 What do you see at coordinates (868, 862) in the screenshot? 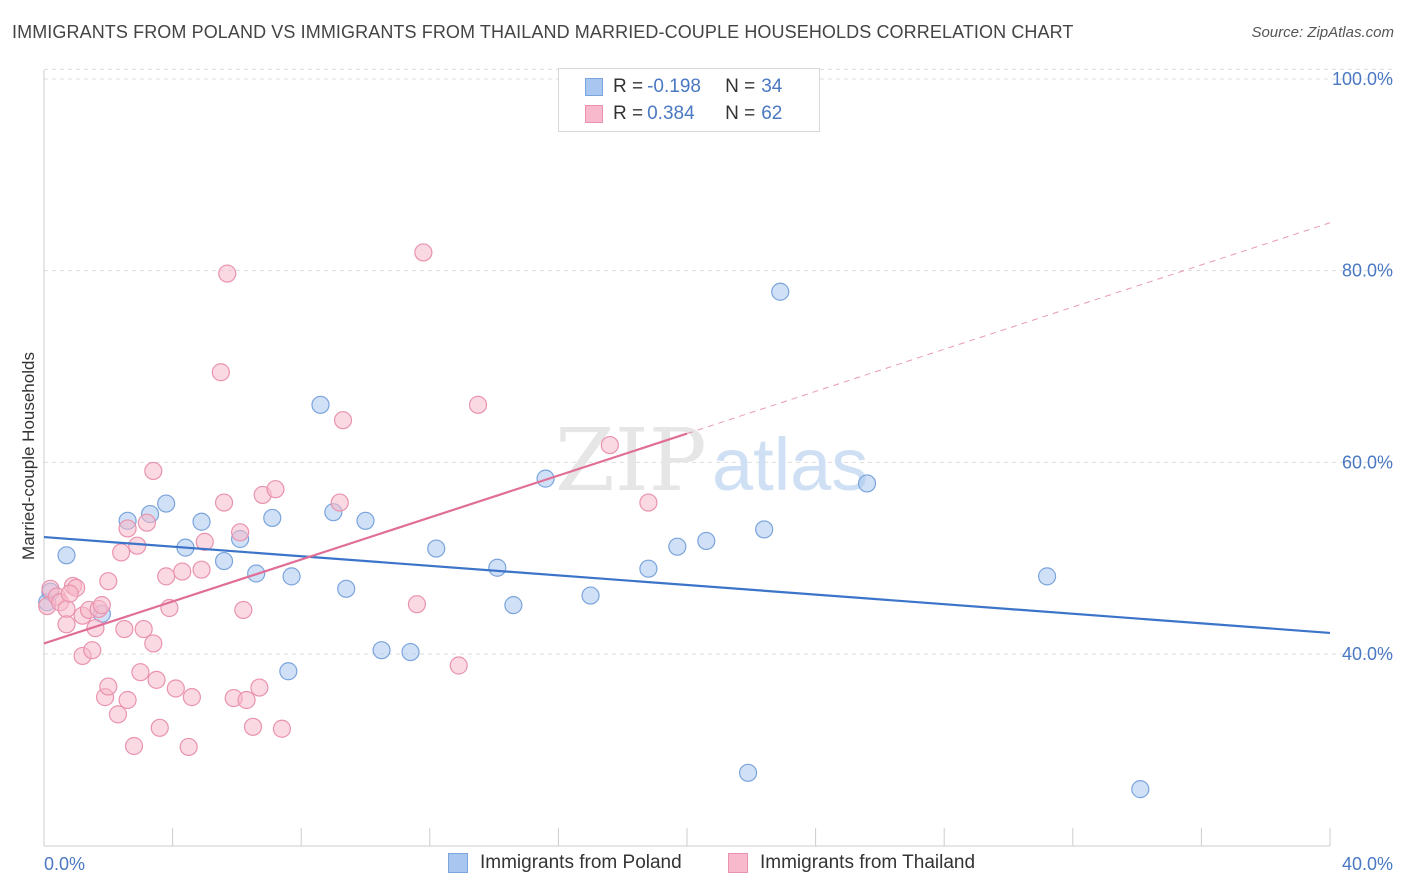
I see `legend-label-thailand: Immigrants from Thailand` at bounding box center [868, 862].